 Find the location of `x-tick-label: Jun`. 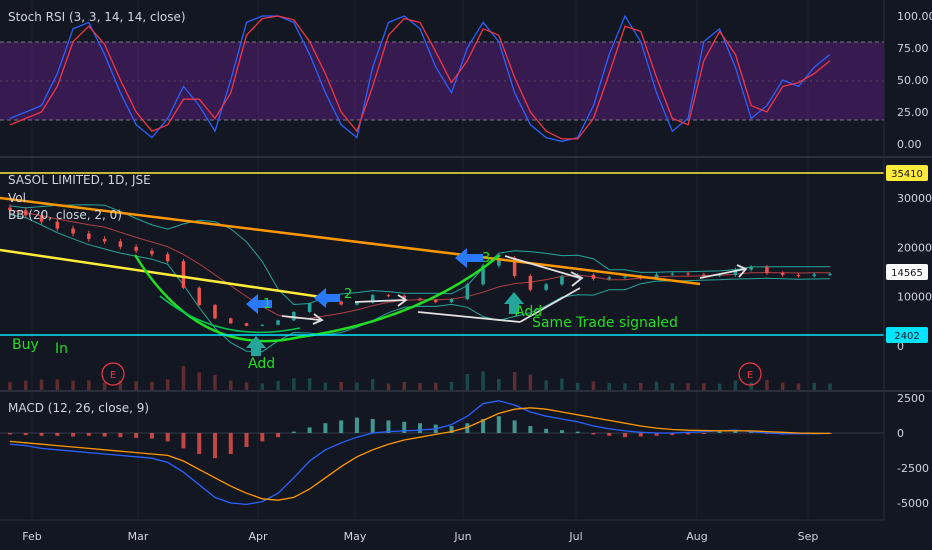

x-tick-label: Jun is located at coordinates (462, 536).